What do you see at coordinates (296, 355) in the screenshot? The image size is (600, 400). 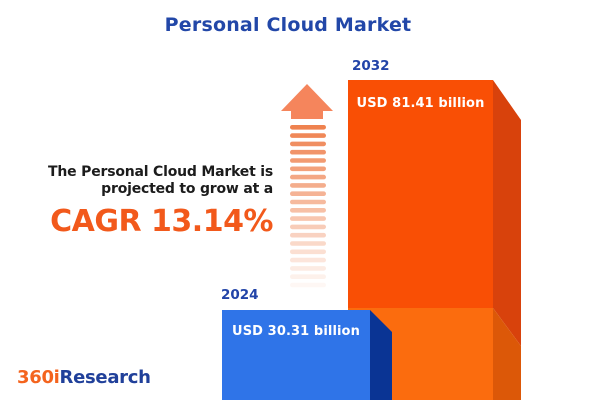 I see `bar-2024-face` at bounding box center [296, 355].